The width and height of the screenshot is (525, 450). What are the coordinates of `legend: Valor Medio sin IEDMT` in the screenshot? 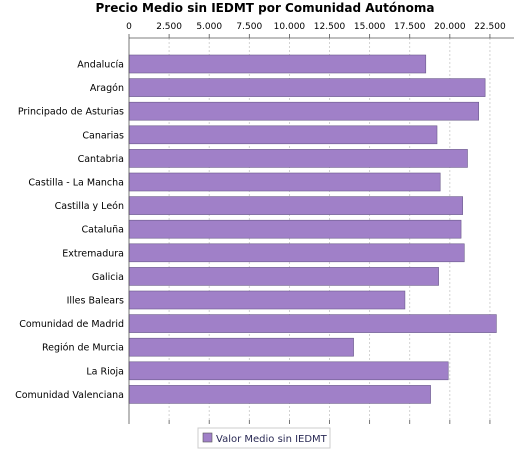 It's located at (264, 438).